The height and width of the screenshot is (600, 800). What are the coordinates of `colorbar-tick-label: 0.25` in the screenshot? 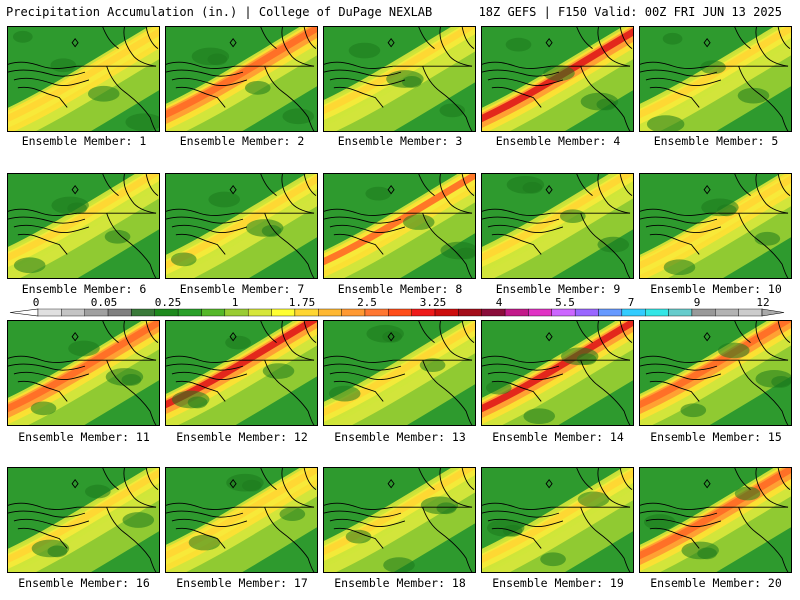 It's located at (168, 302).